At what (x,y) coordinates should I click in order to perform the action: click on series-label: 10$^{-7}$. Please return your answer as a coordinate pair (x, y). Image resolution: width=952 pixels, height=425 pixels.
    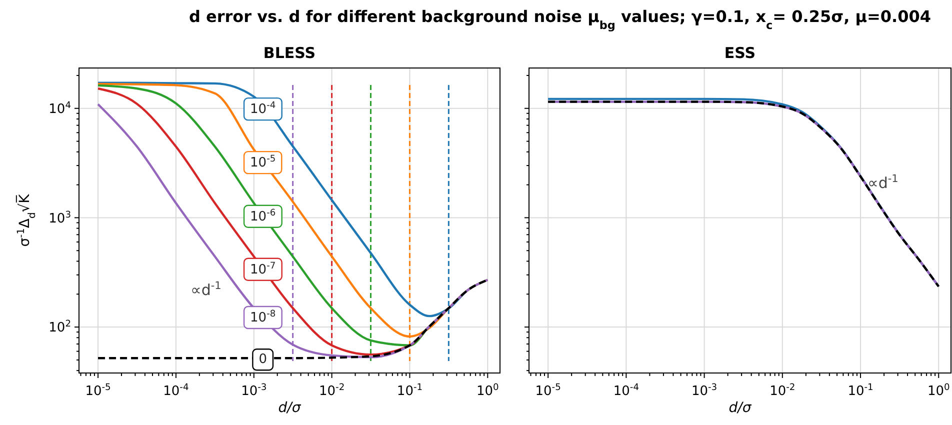
    Looking at the image, I should click on (263, 269).